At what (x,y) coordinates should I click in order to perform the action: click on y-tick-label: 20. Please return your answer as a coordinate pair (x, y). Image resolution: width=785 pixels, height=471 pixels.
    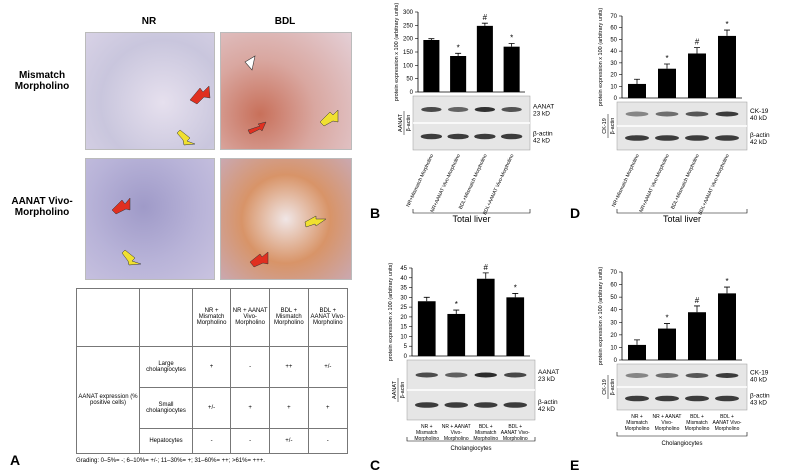
    Looking at the image, I should click on (403, 318).